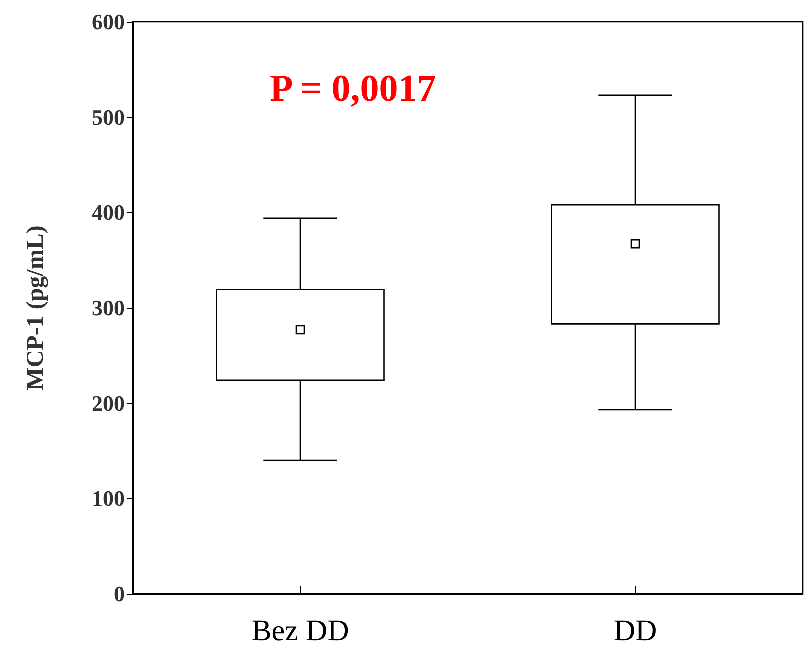  Describe the element at coordinates (119, 594) in the screenshot. I see `y-tick-label: 0` at that location.